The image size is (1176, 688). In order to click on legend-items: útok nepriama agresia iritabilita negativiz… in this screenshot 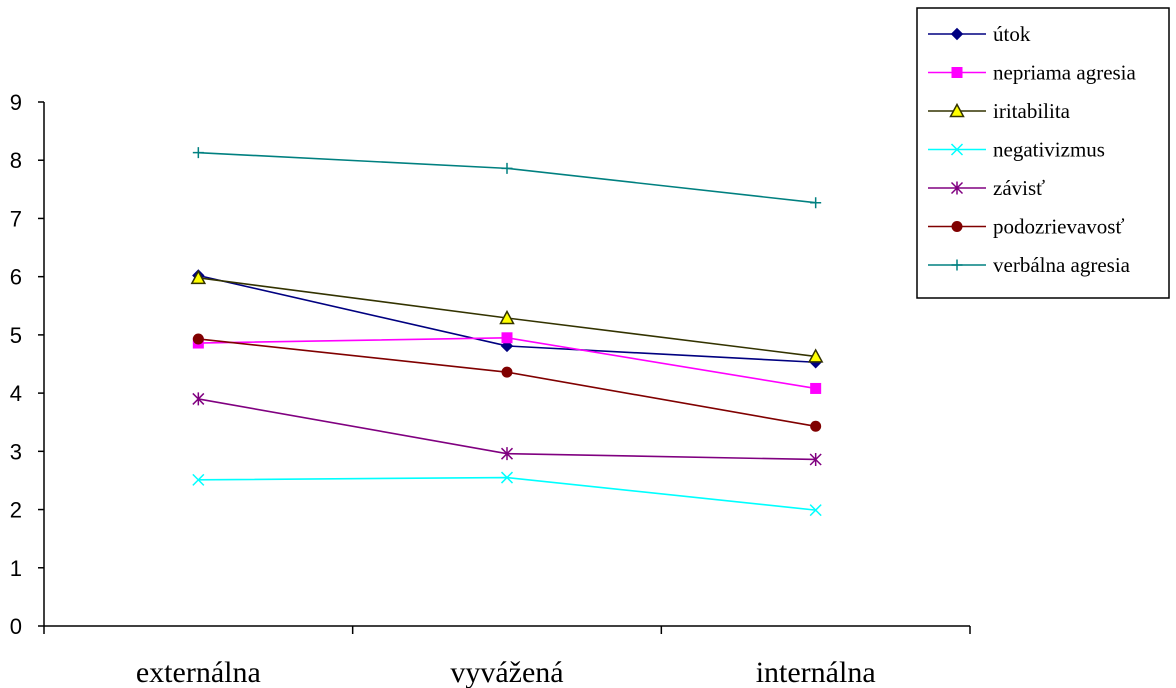, I will do `click(1032, 149)`.